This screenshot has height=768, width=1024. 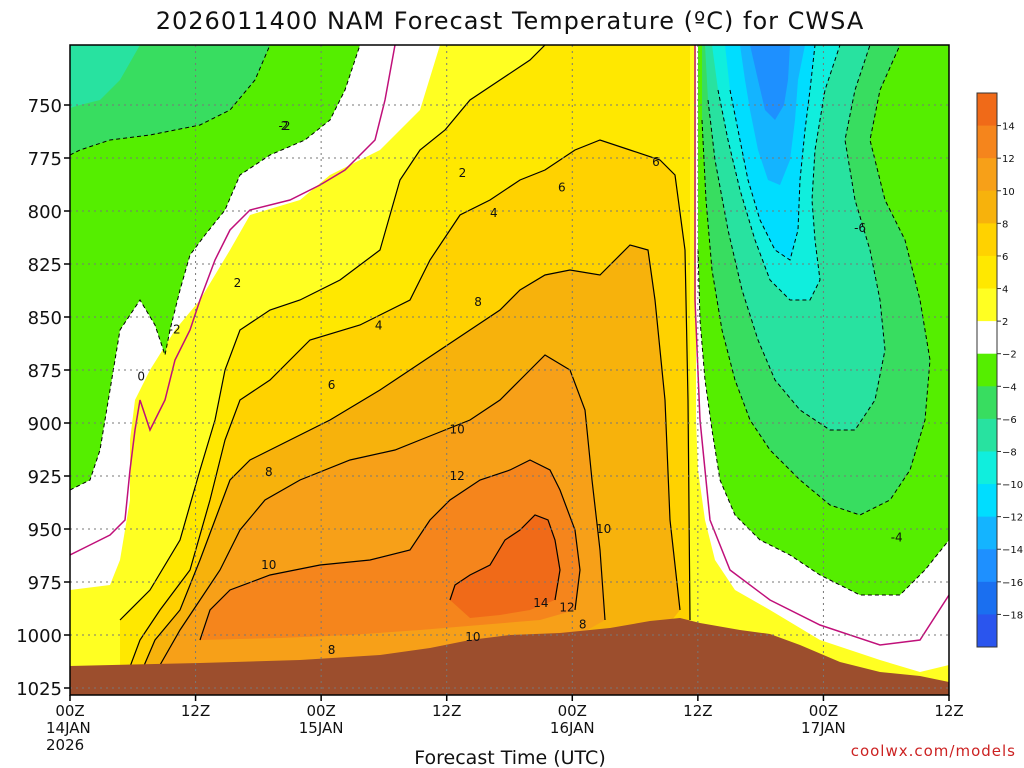 I want to click on contour-label: -4, so click(x=897, y=537).